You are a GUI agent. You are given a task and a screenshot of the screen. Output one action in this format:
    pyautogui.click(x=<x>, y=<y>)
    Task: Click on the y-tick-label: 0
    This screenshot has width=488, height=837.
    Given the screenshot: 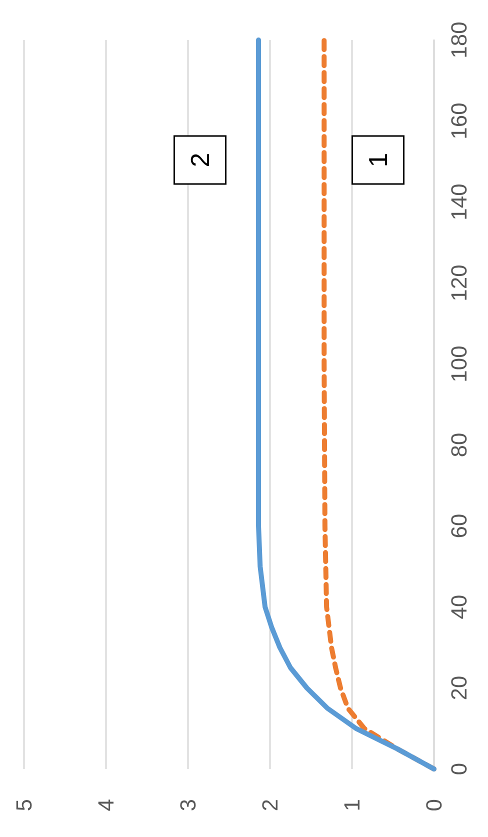 What is the action you would take?
    pyautogui.click(x=459, y=769)
    